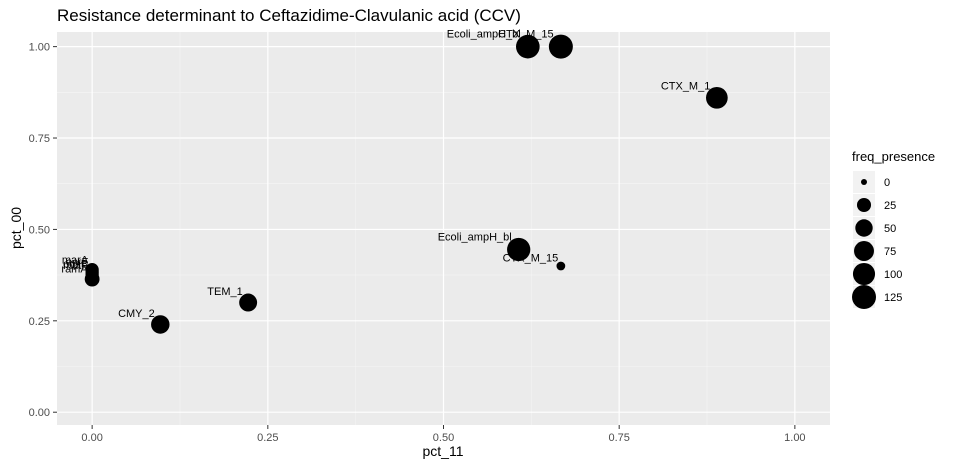  Describe the element at coordinates (39, 230) in the screenshot. I see `y-tick-label: 0.50` at that location.